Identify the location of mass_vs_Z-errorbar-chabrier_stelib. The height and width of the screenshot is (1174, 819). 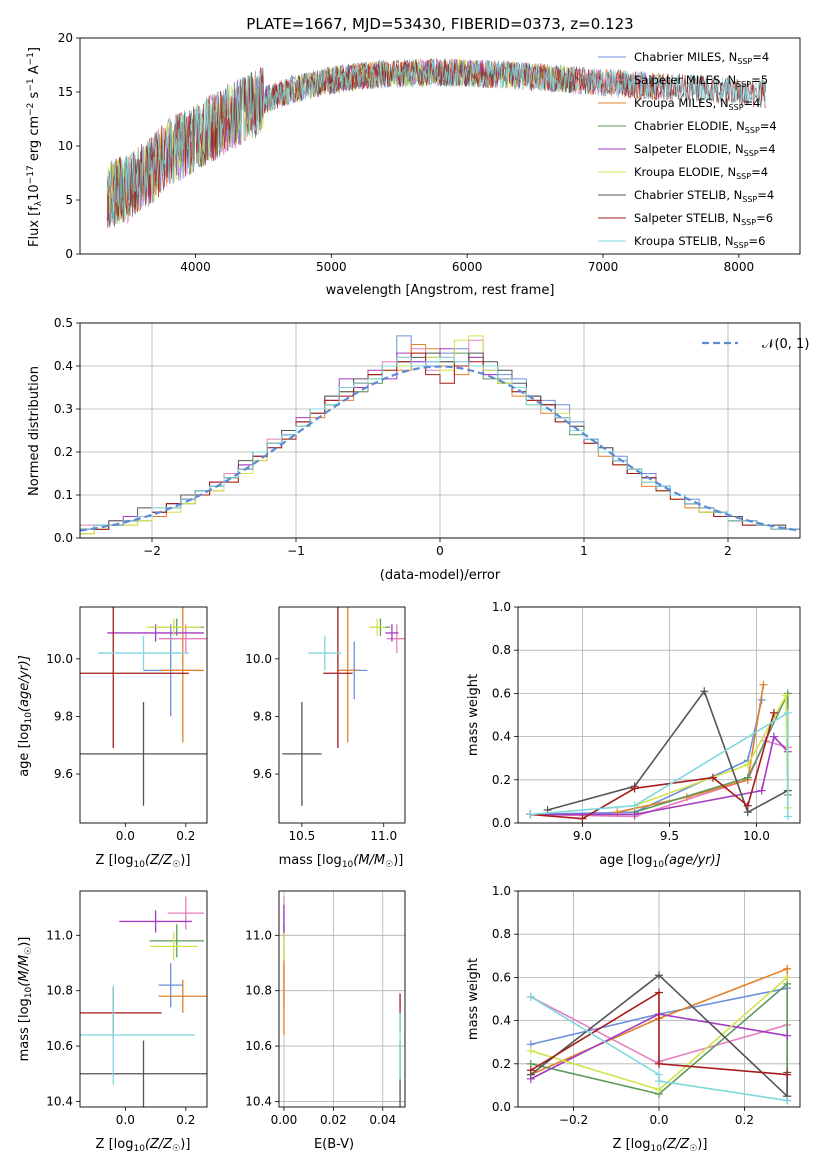
(143, 1073).